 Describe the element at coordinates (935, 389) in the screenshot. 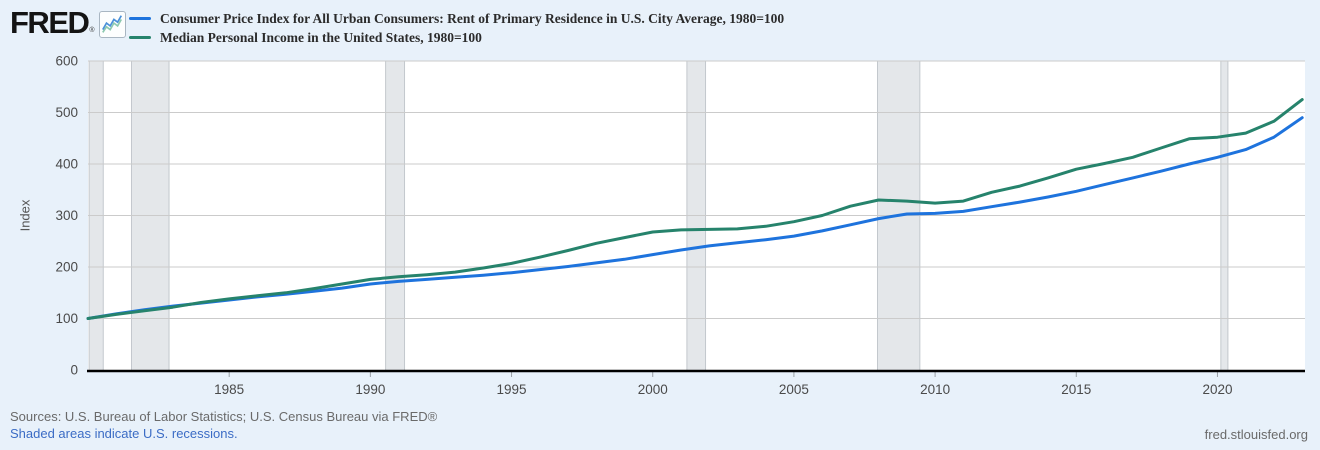

I see `x-tick-label: 2010` at that location.